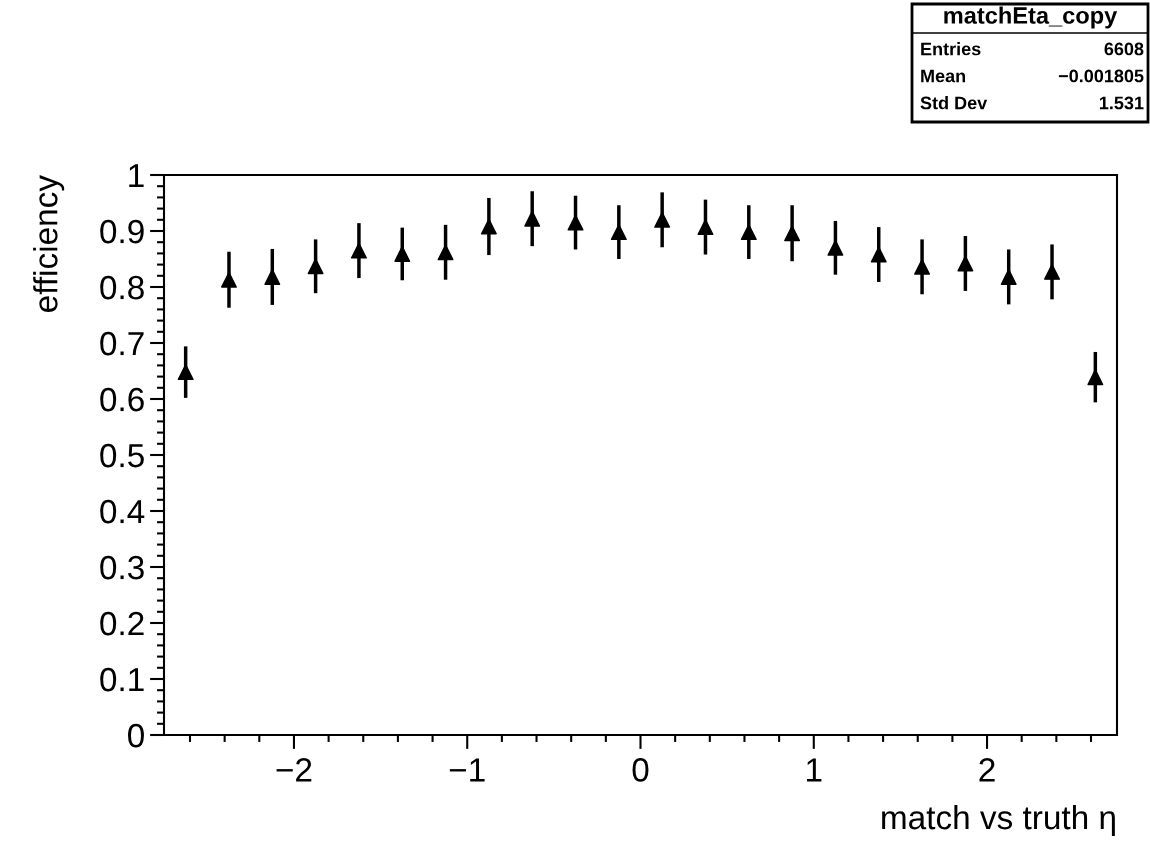 The height and width of the screenshot is (846, 1150). I want to click on x-tick-label: 1, so click(814, 770).